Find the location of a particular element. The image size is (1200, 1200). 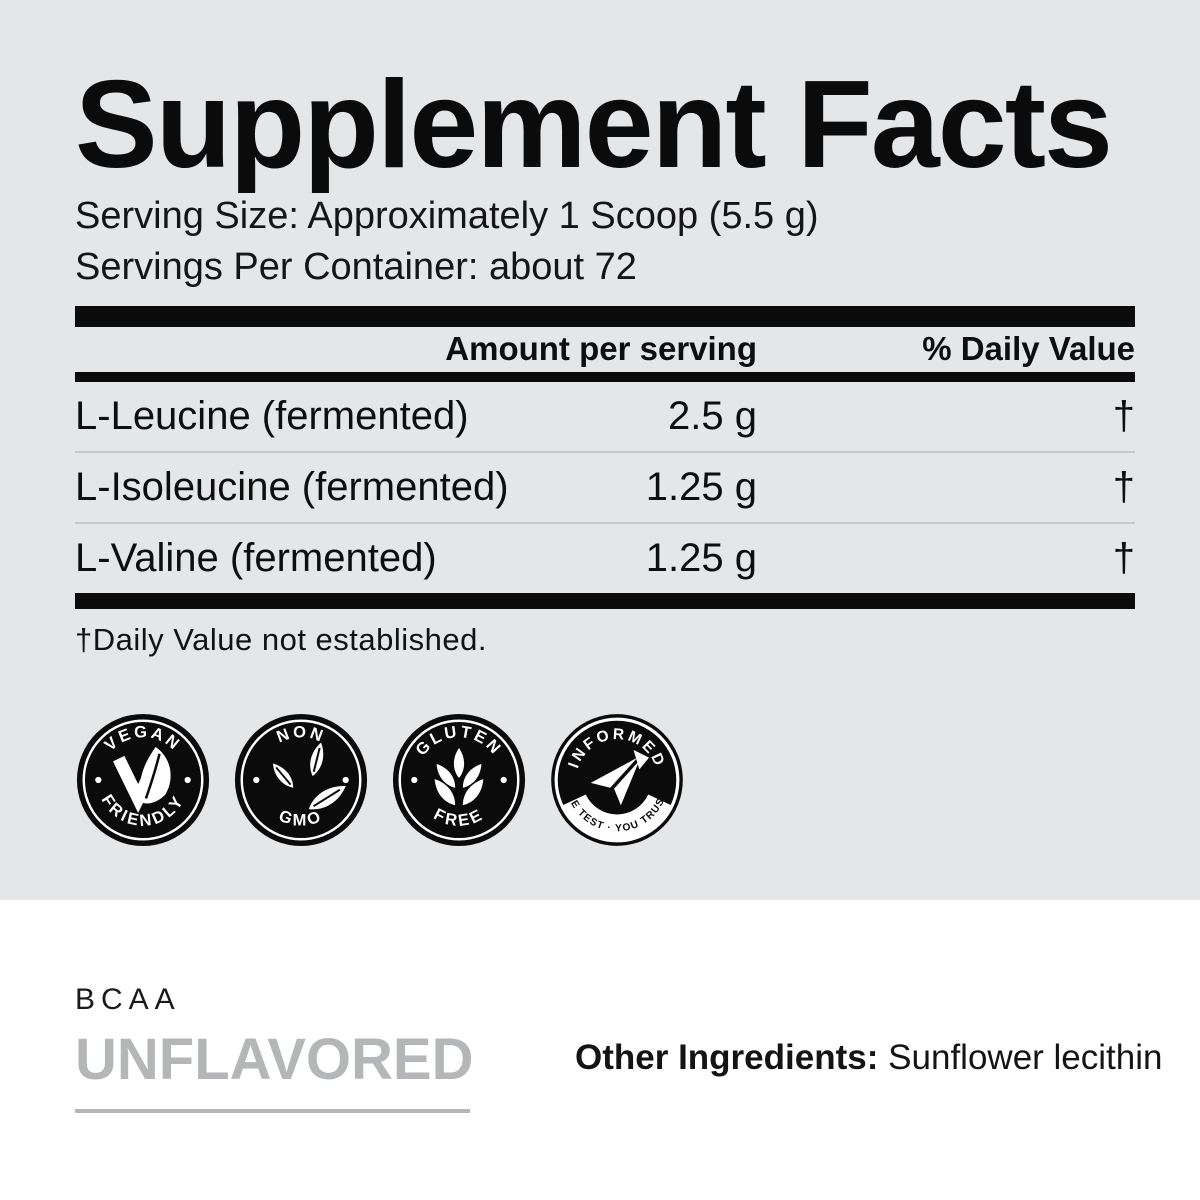

ingredient-name: L-Valine (fermented) is located at coordinates (256, 557).